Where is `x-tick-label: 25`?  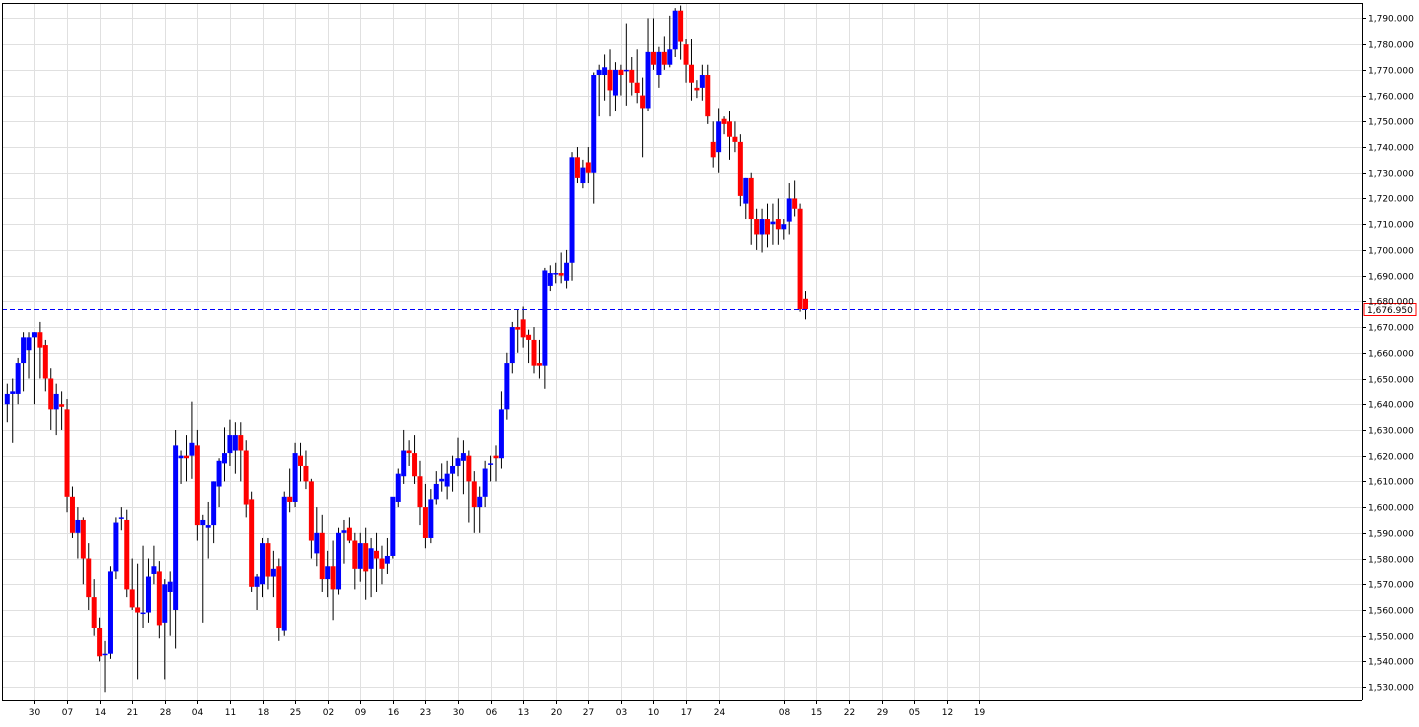
x-tick-label: 25 is located at coordinates (295, 713).